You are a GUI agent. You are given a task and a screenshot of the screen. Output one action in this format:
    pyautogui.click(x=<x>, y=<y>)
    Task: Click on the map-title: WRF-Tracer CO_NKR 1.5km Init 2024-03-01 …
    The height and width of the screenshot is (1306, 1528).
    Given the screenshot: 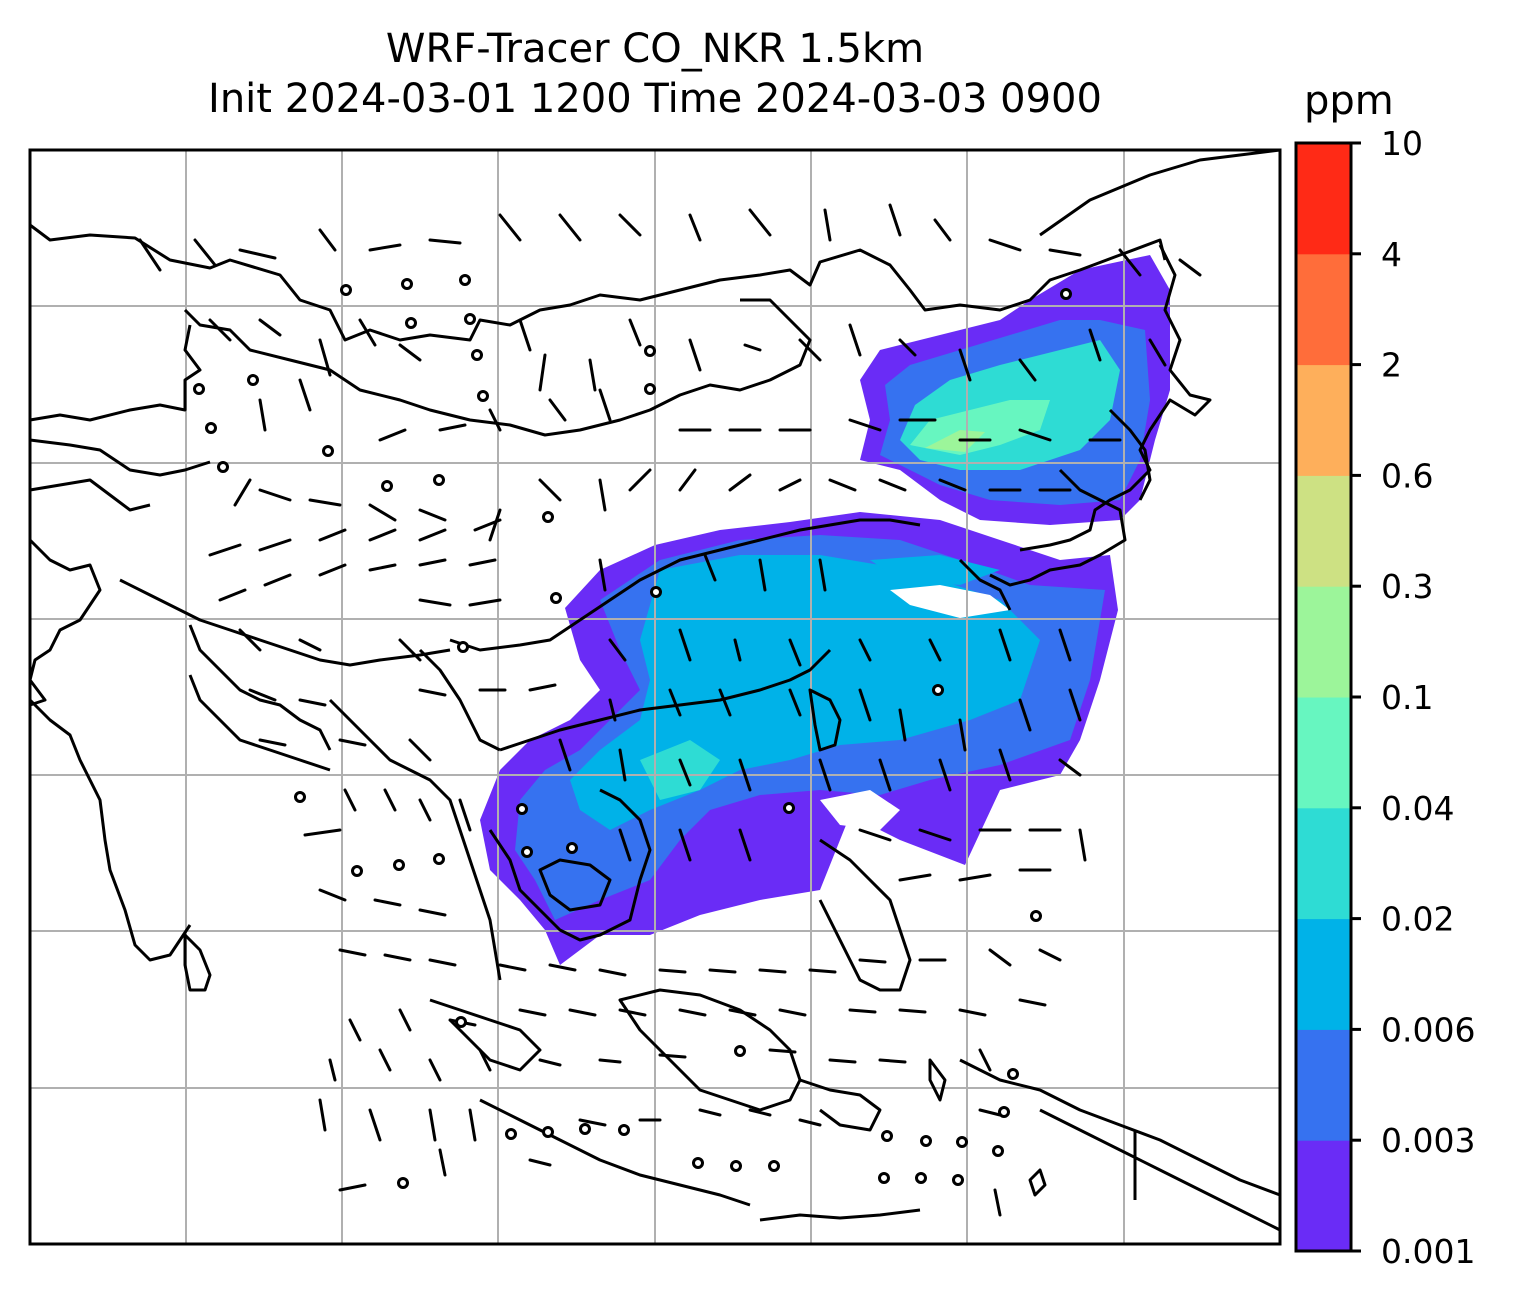 What is the action you would take?
    pyautogui.click(x=655, y=74)
    